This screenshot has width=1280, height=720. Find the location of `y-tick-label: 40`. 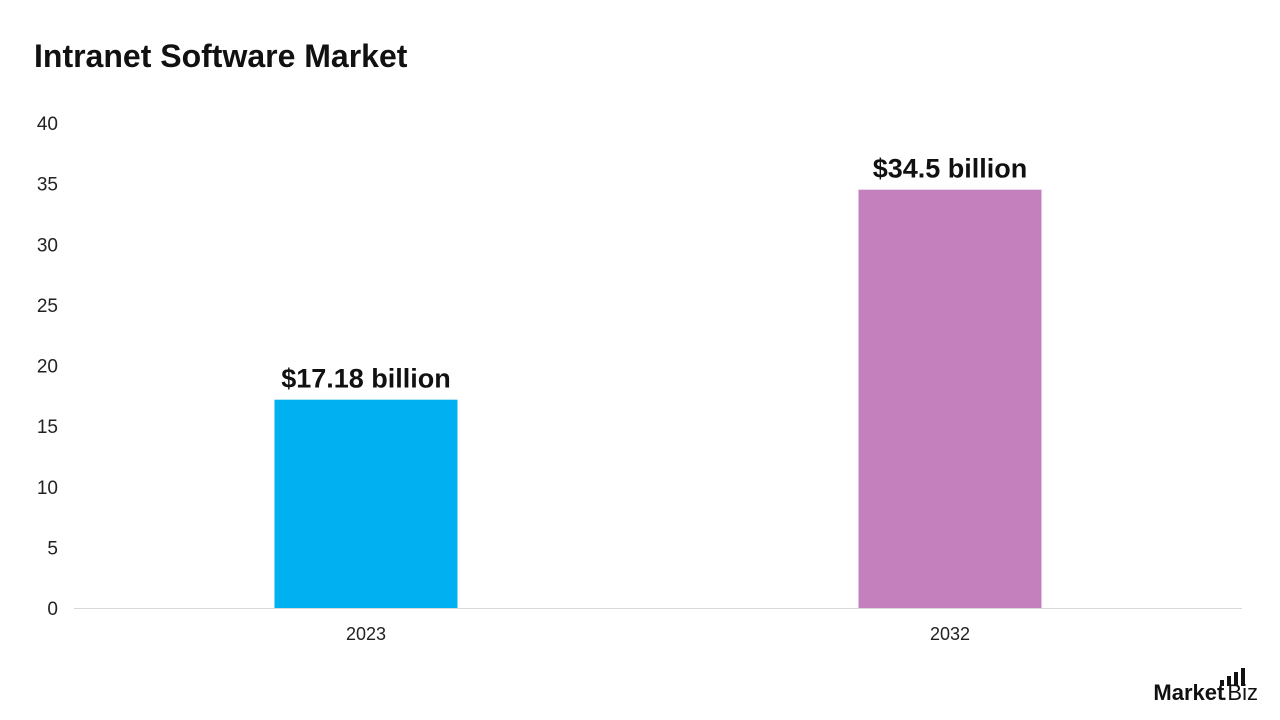

y-tick-label: 40 is located at coordinates (47, 124).